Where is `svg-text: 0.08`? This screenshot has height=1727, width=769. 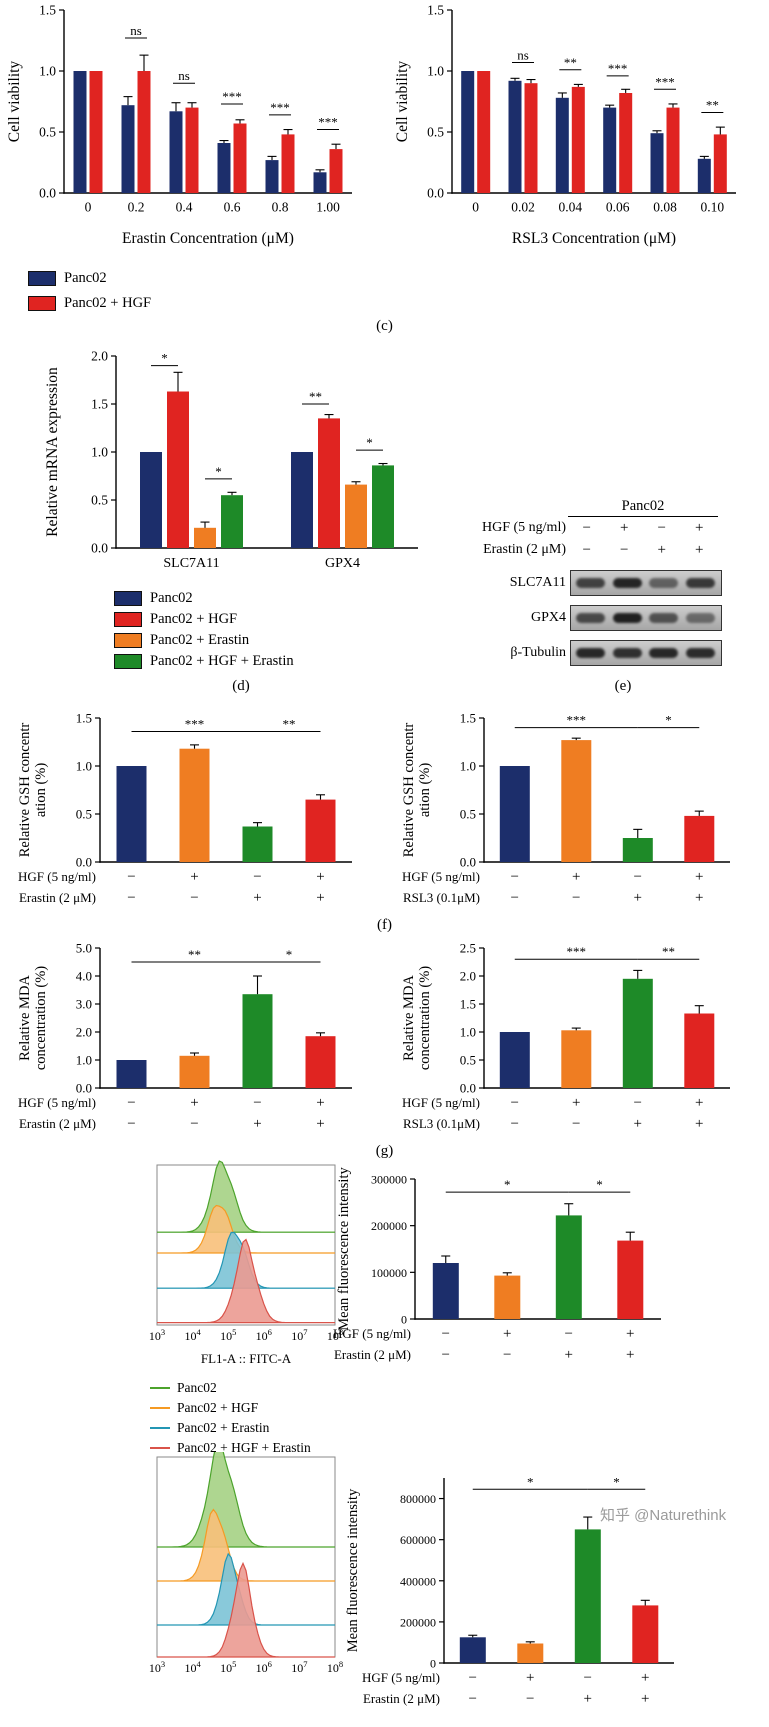
svg-text: 0.08 is located at coordinates (665, 207).